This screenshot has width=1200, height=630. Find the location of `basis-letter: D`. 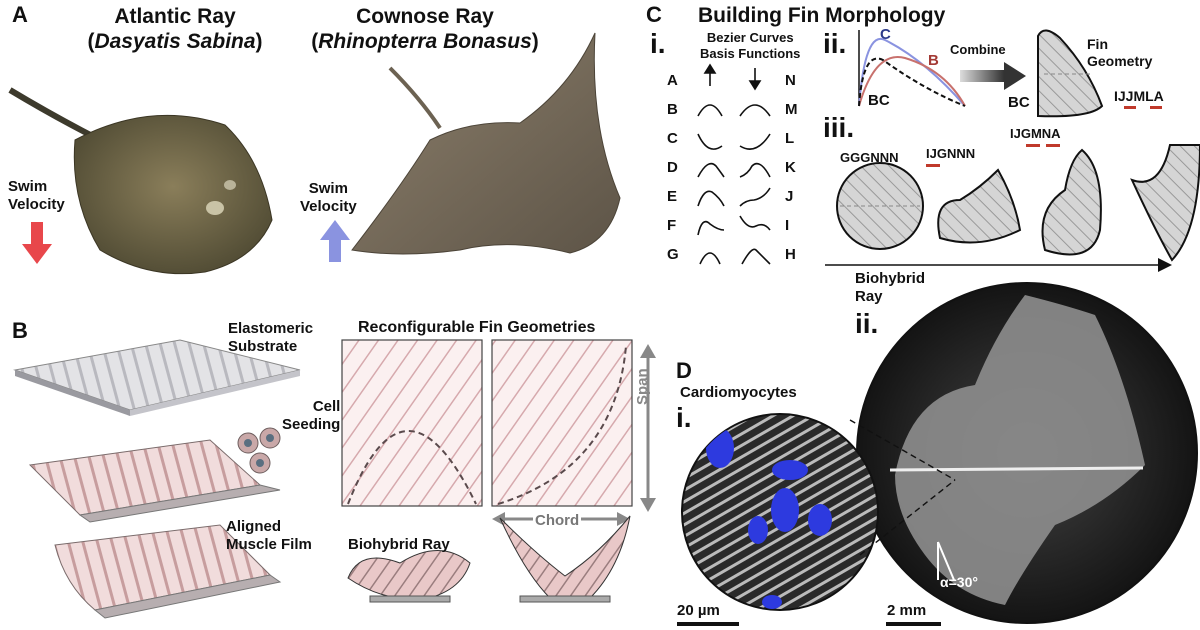

basis-letter: D is located at coordinates (672, 167).